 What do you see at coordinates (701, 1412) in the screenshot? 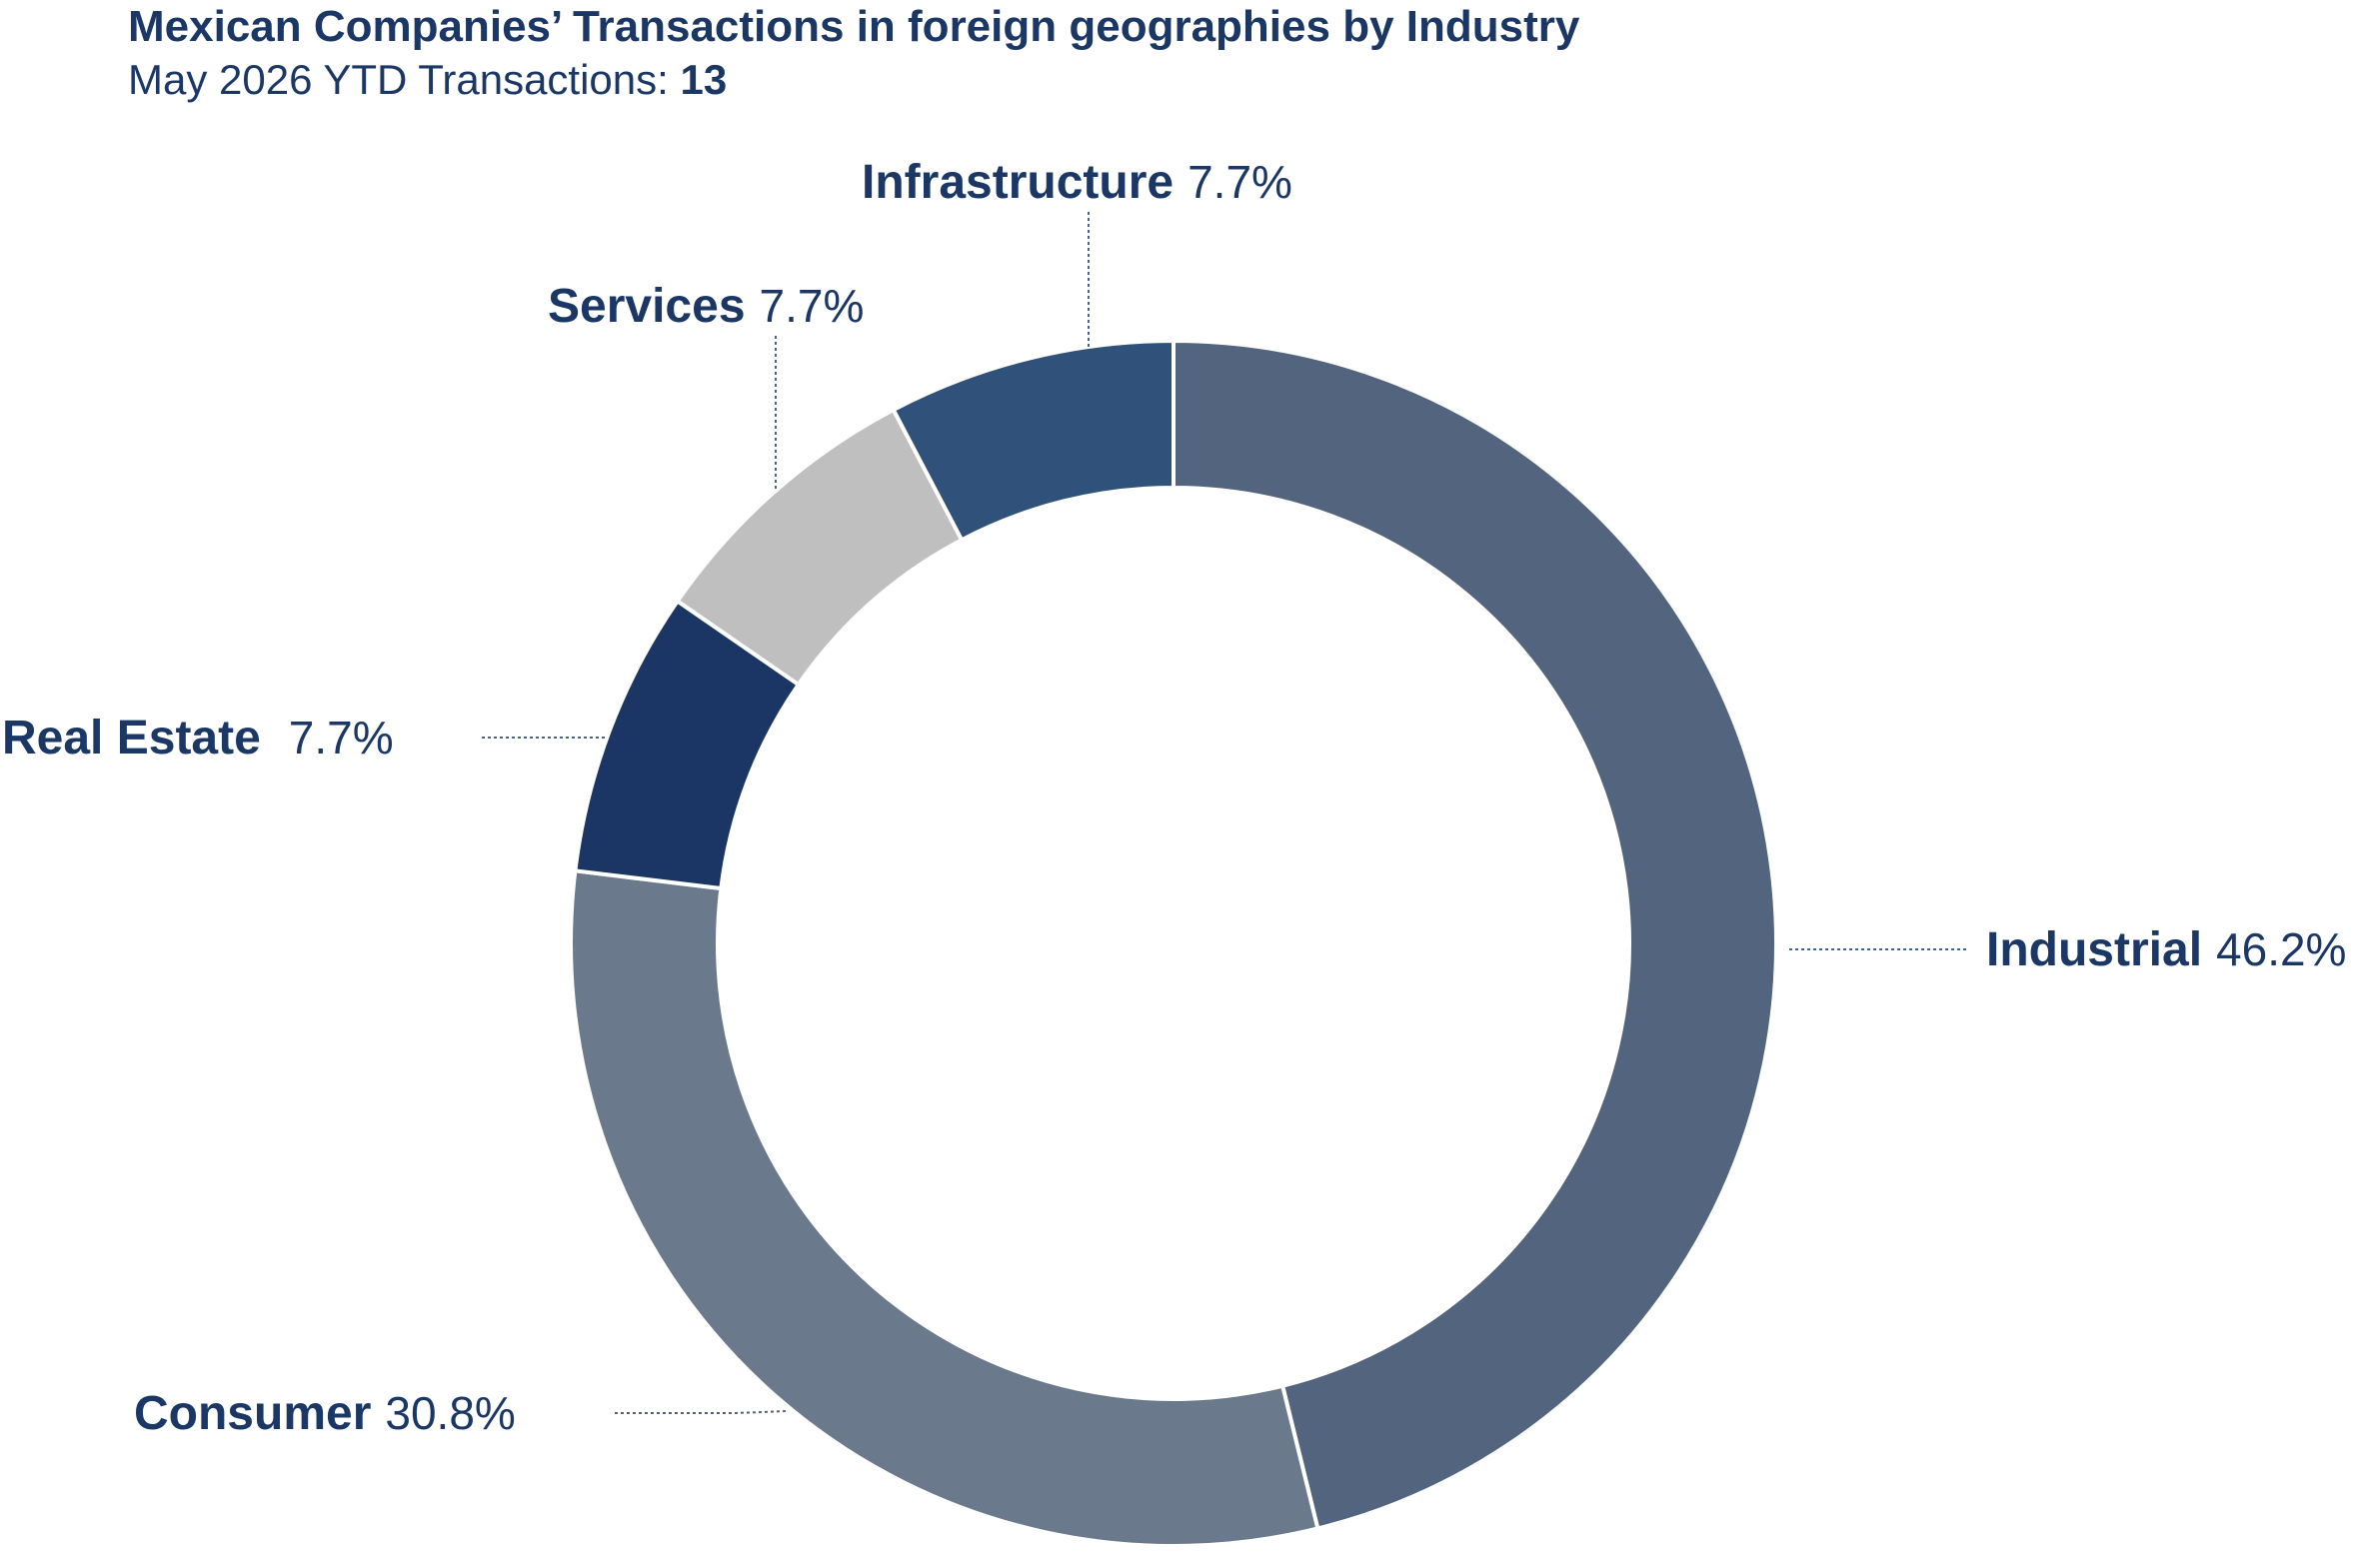
I see `leader-line-consumer` at bounding box center [701, 1412].